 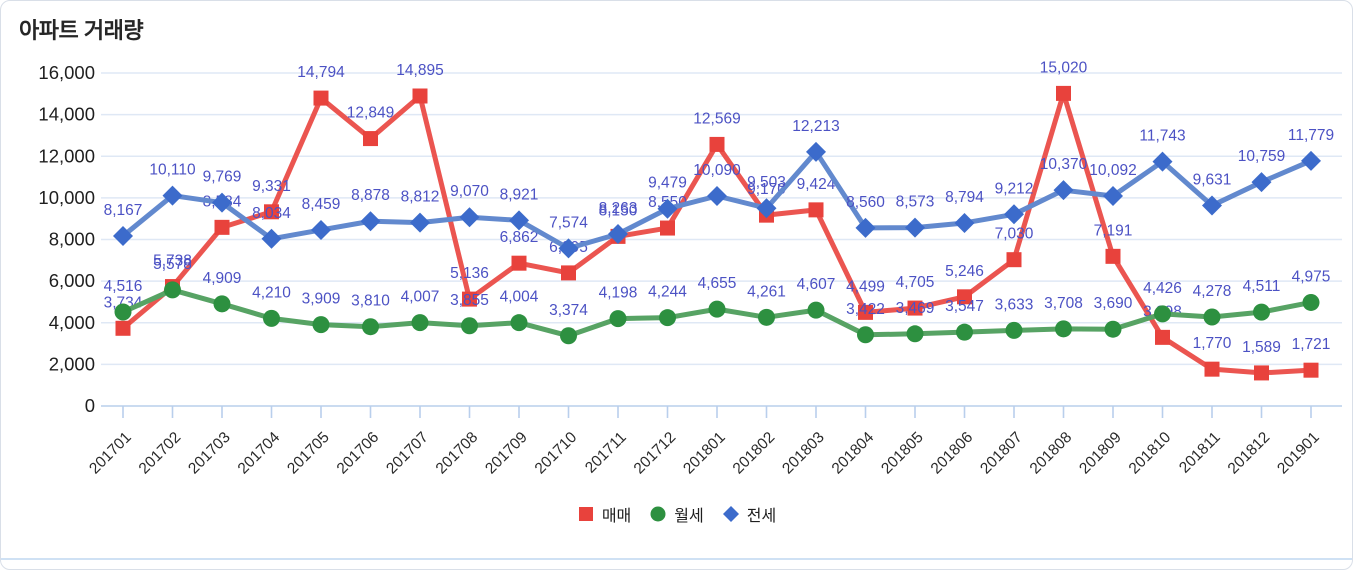 What do you see at coordinates (1051, 453) in the screenshot?
I see `x-axis-label: 201808` at bounding box center [1051, 453].